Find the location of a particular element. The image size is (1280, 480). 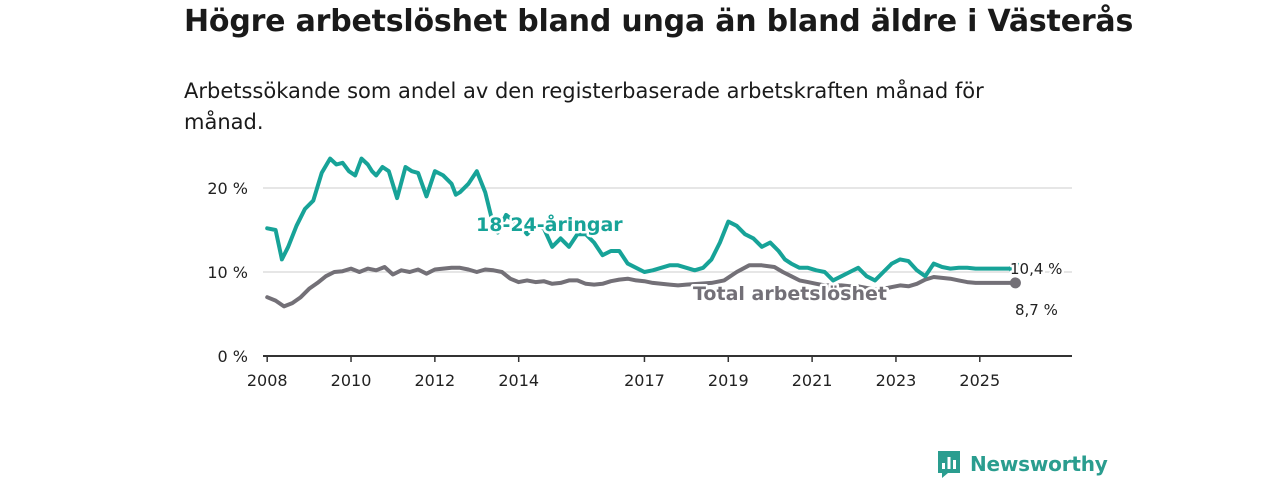

x-tick-label: 2019 is located at coordinates (728, 380).